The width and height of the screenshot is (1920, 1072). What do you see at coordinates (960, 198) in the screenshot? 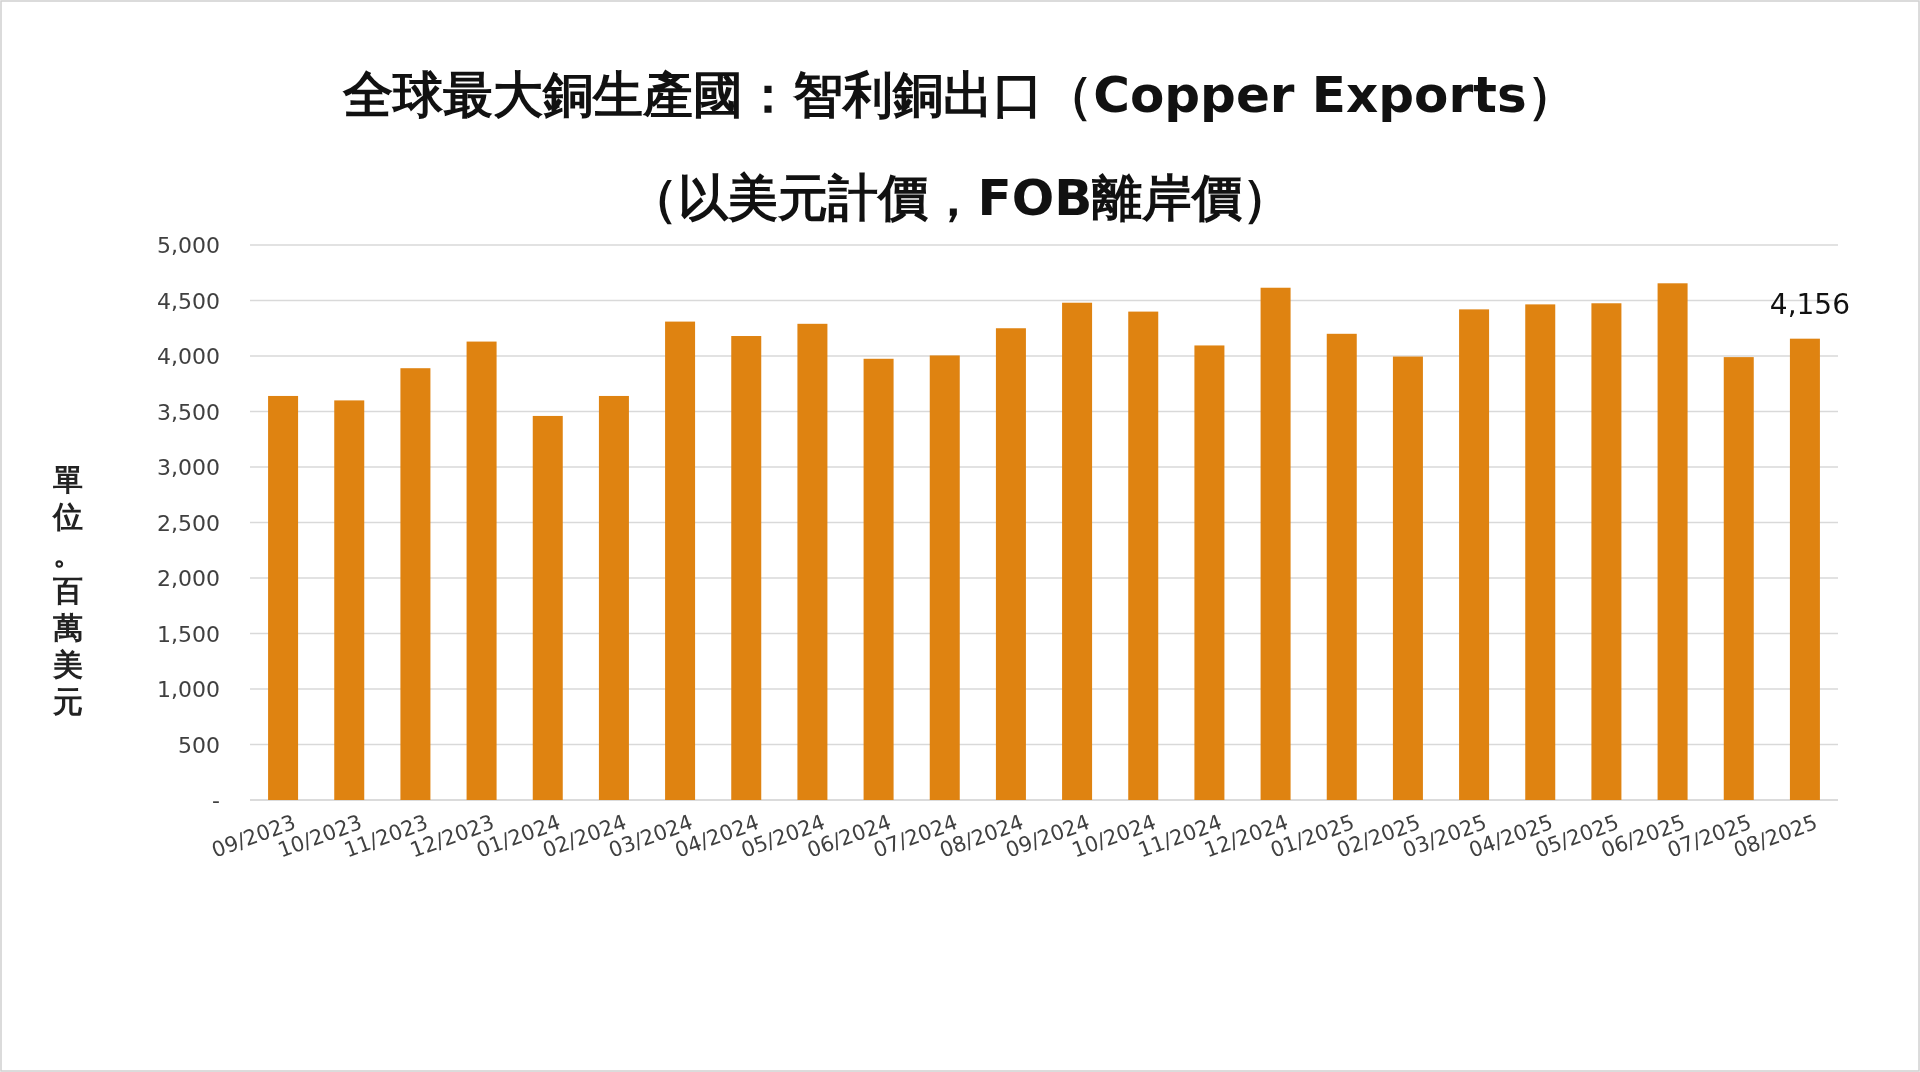
I see `chart-subtitle: （以美元計價，FOB離岸價）` at bounding box center [960, 198].